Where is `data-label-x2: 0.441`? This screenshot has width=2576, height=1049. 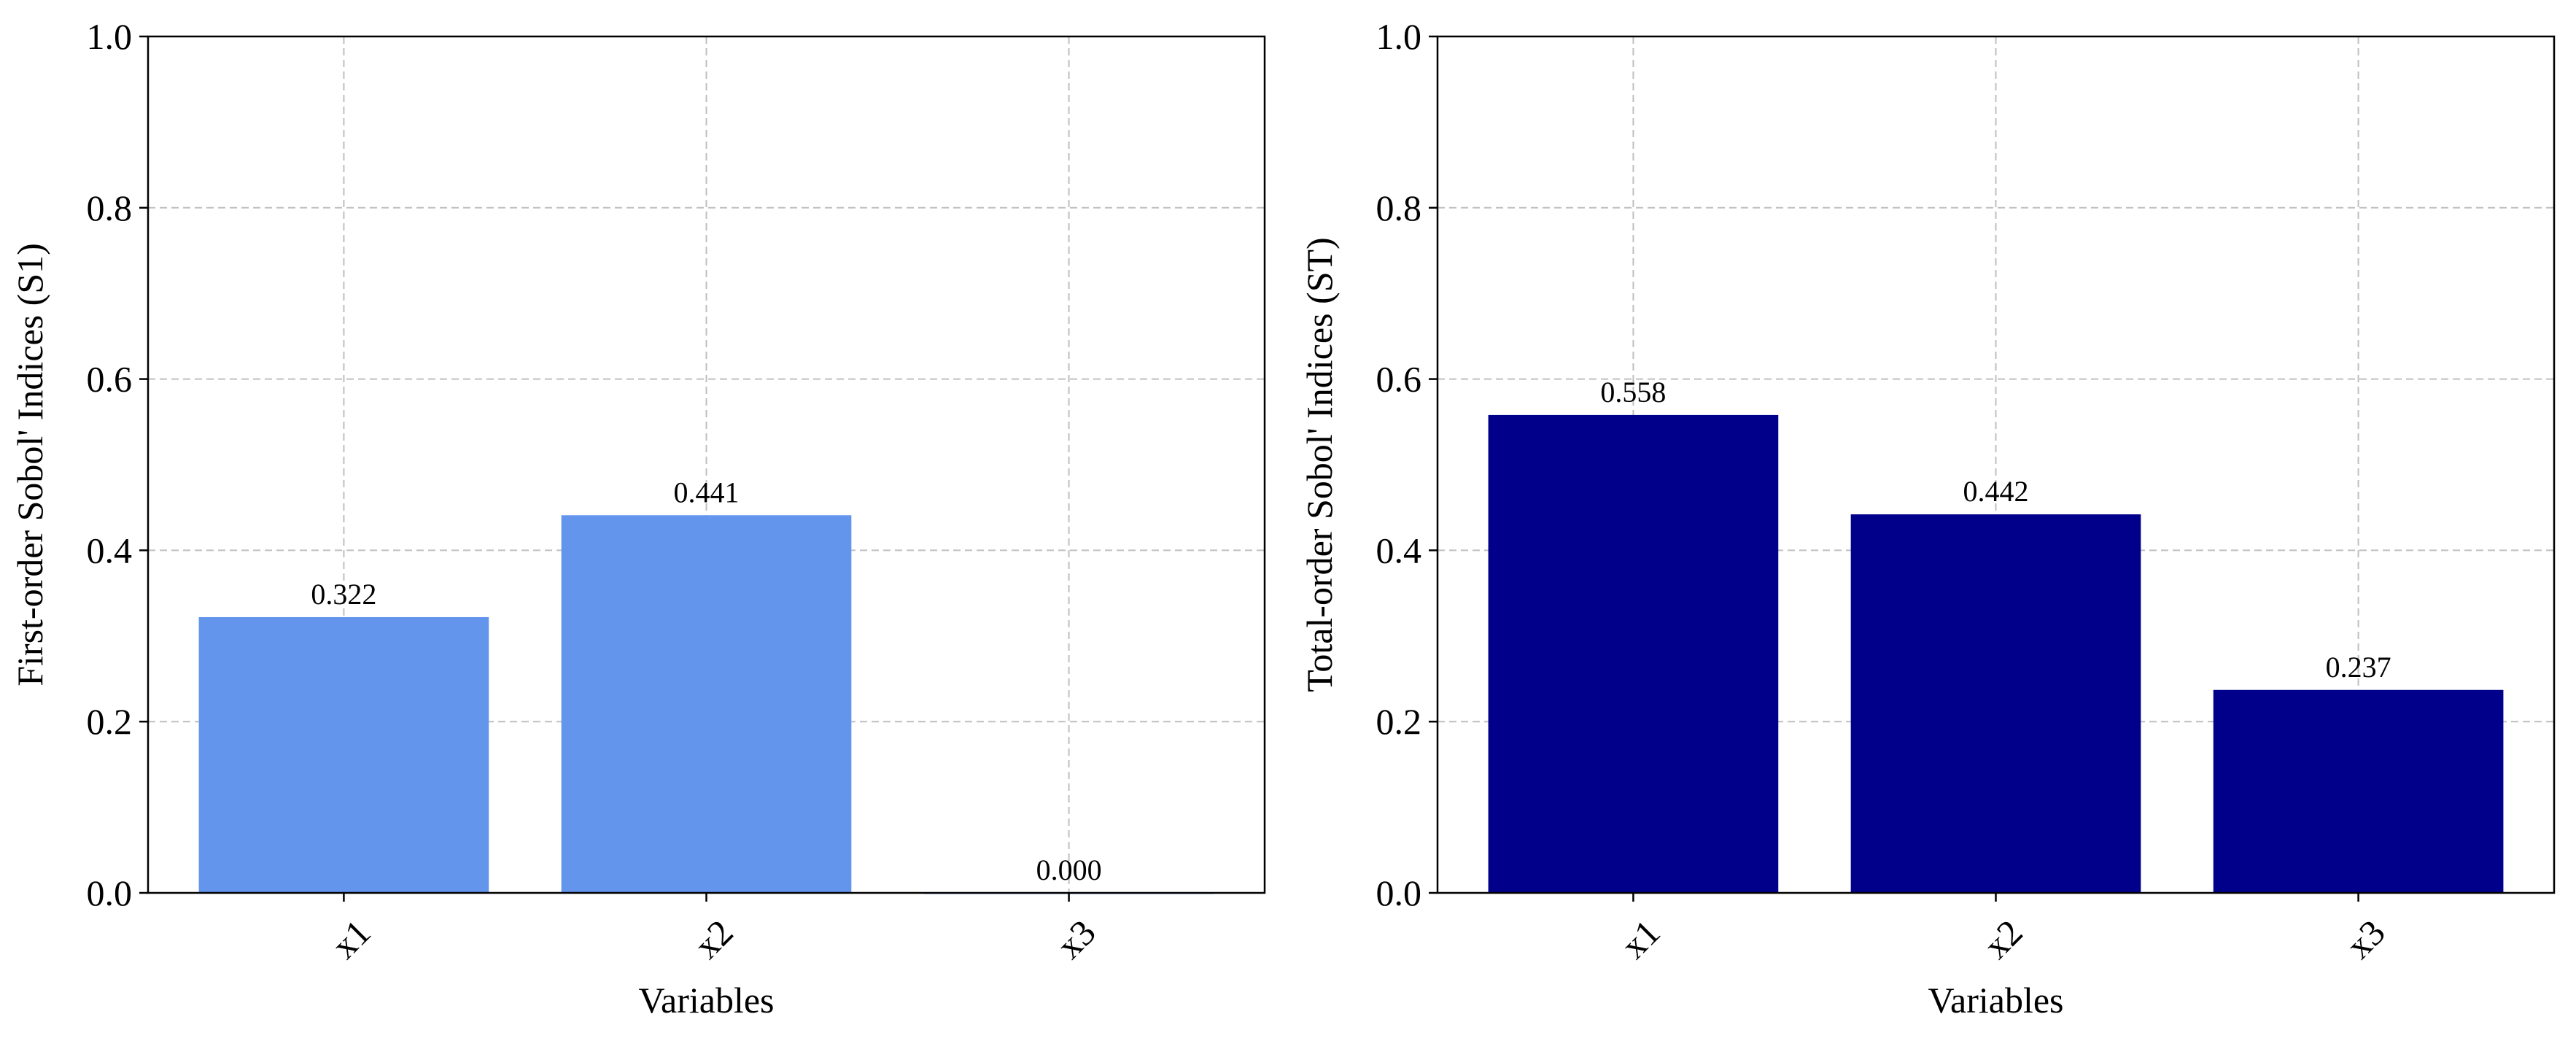 data-label-x2: 0.441 is located at coordinates (707, 492).